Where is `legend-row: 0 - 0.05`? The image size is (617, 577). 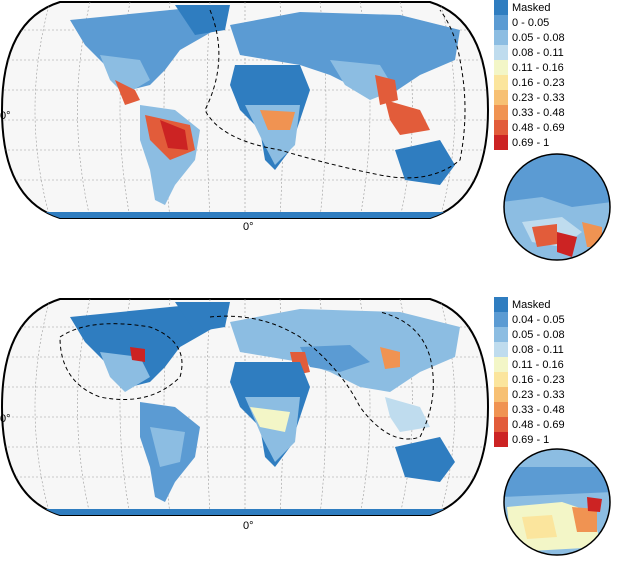 legend-row: 0 - 0.05 is located at coordinates (521, 22).